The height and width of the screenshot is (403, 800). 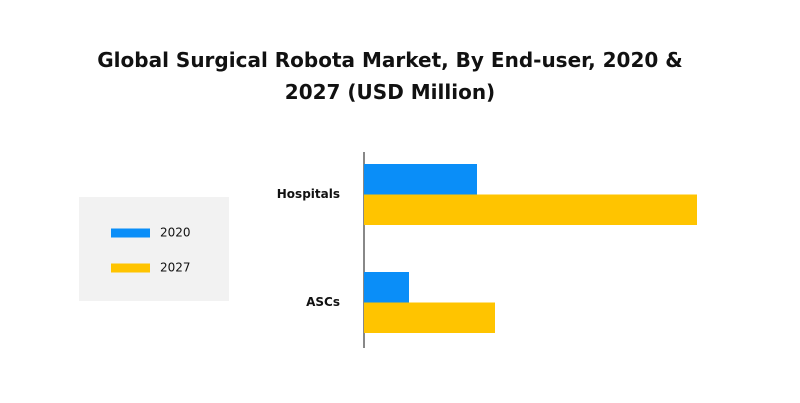 I want to click on y-tick-label: ASCs, so click(x=323, y=302).